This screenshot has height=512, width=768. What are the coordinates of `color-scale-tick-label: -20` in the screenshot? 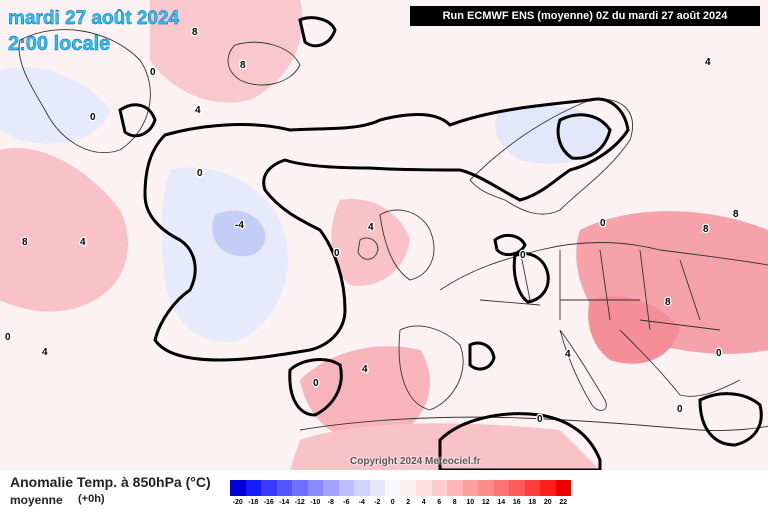 It's located at (237, 502).